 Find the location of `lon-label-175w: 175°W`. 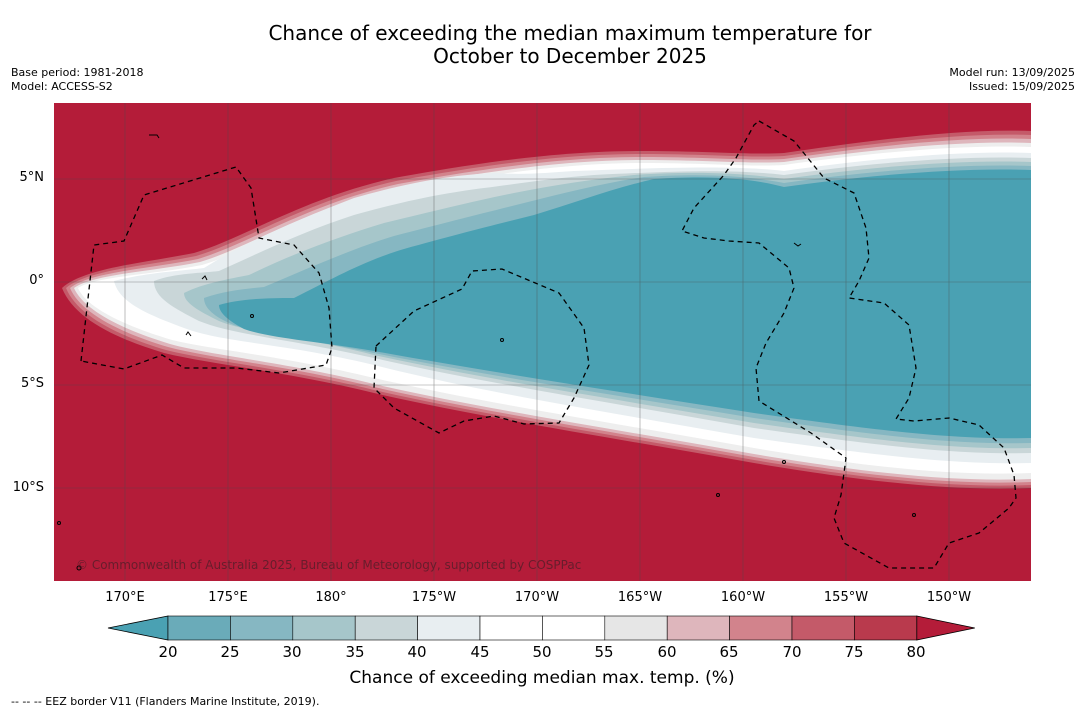

lon-label-175w: 175°W is located at coordinates (434, 597).